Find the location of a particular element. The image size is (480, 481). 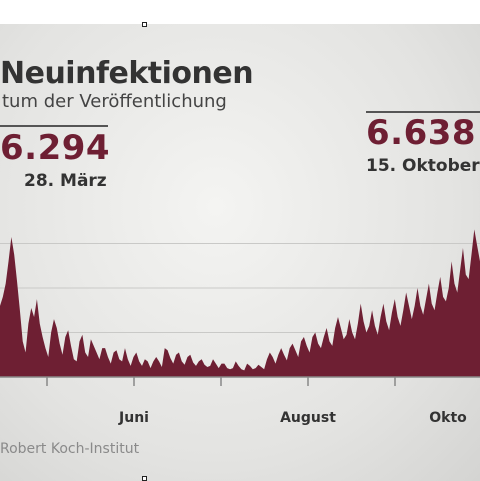

x-tick-label: Juni is located at coordinates (133, 418).